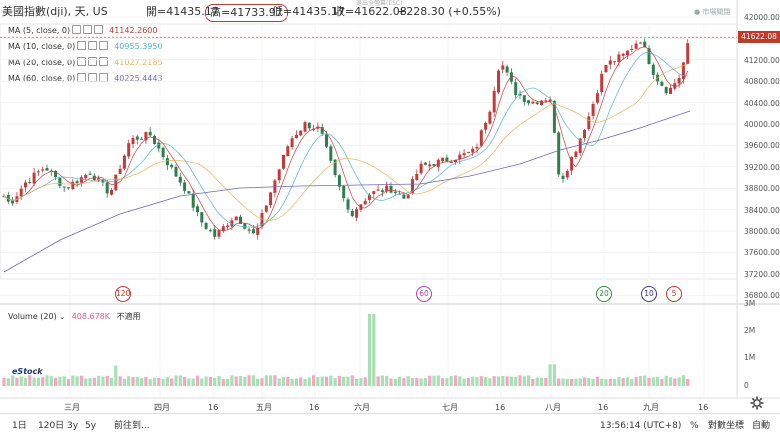 The height and width of the screenshot is (439, 780). I want to click on ma-marker: 60, so click(424, 294).